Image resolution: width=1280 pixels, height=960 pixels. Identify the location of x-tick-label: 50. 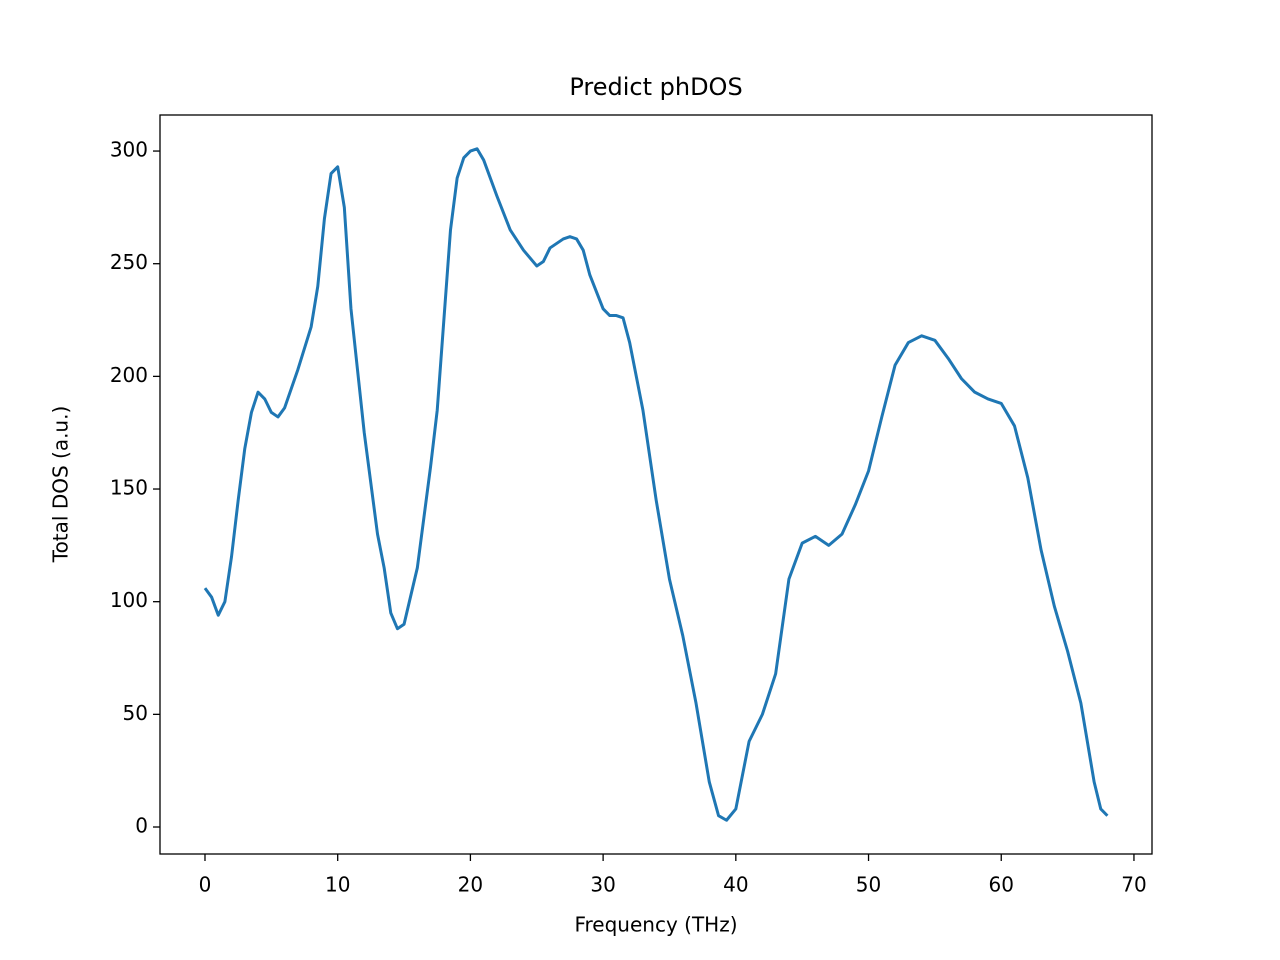
(868, 885).